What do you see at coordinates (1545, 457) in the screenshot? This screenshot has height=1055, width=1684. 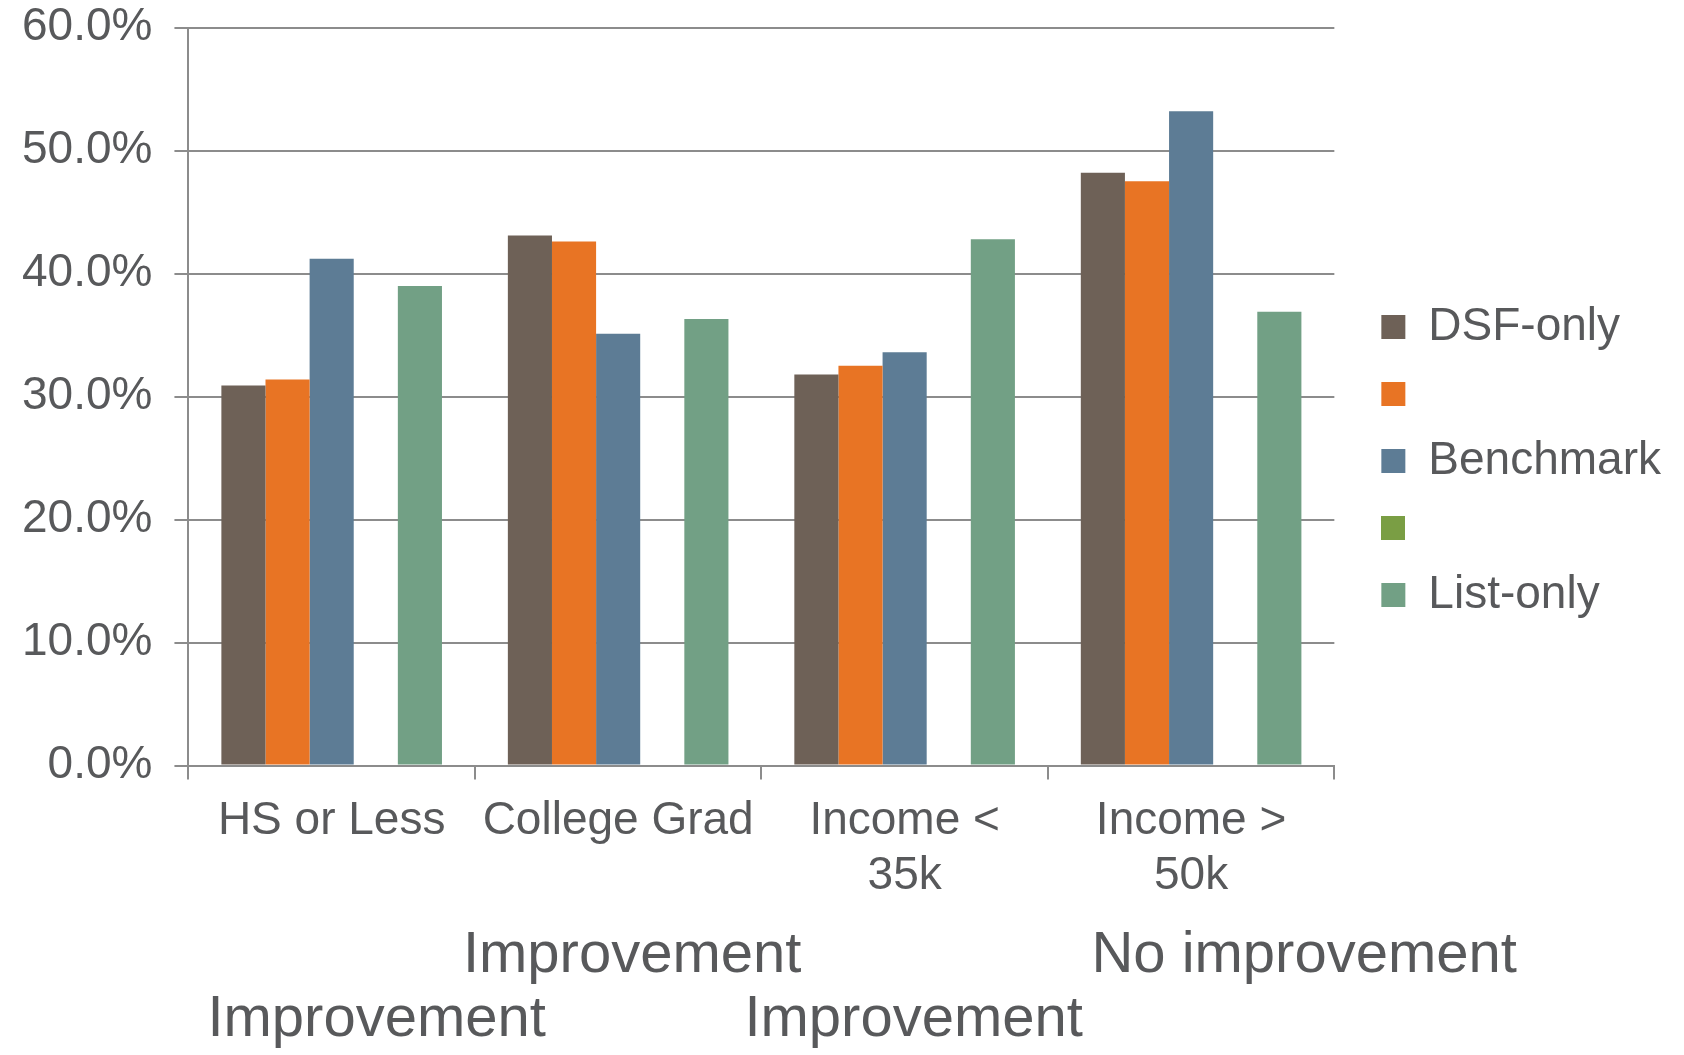 I see `legend-label: Benchmark` at bounding box center [1545, 457].